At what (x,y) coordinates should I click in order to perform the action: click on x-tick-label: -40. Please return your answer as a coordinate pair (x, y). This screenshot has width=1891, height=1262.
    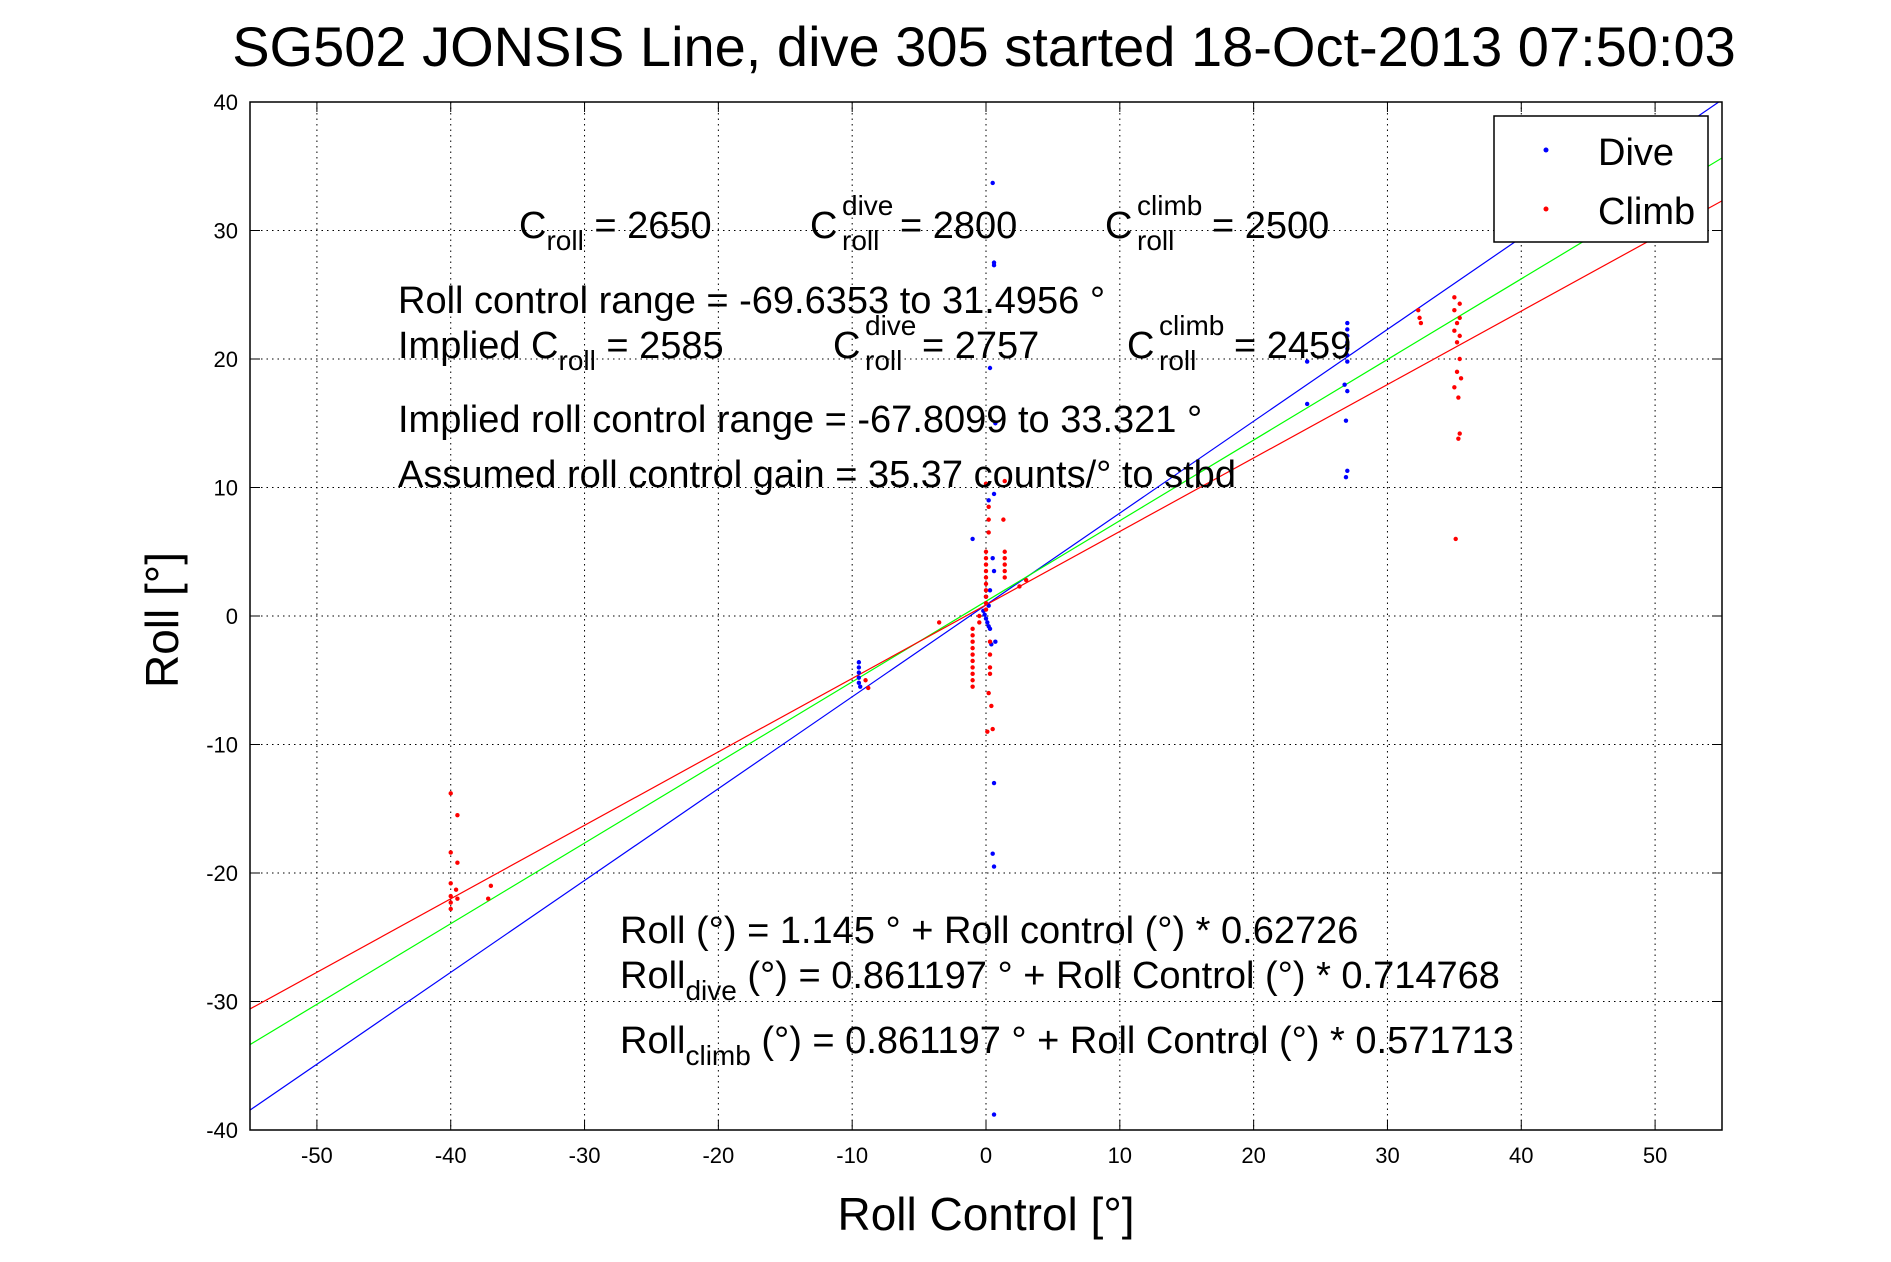
    Looking at the image, I should click on (451, 1155).